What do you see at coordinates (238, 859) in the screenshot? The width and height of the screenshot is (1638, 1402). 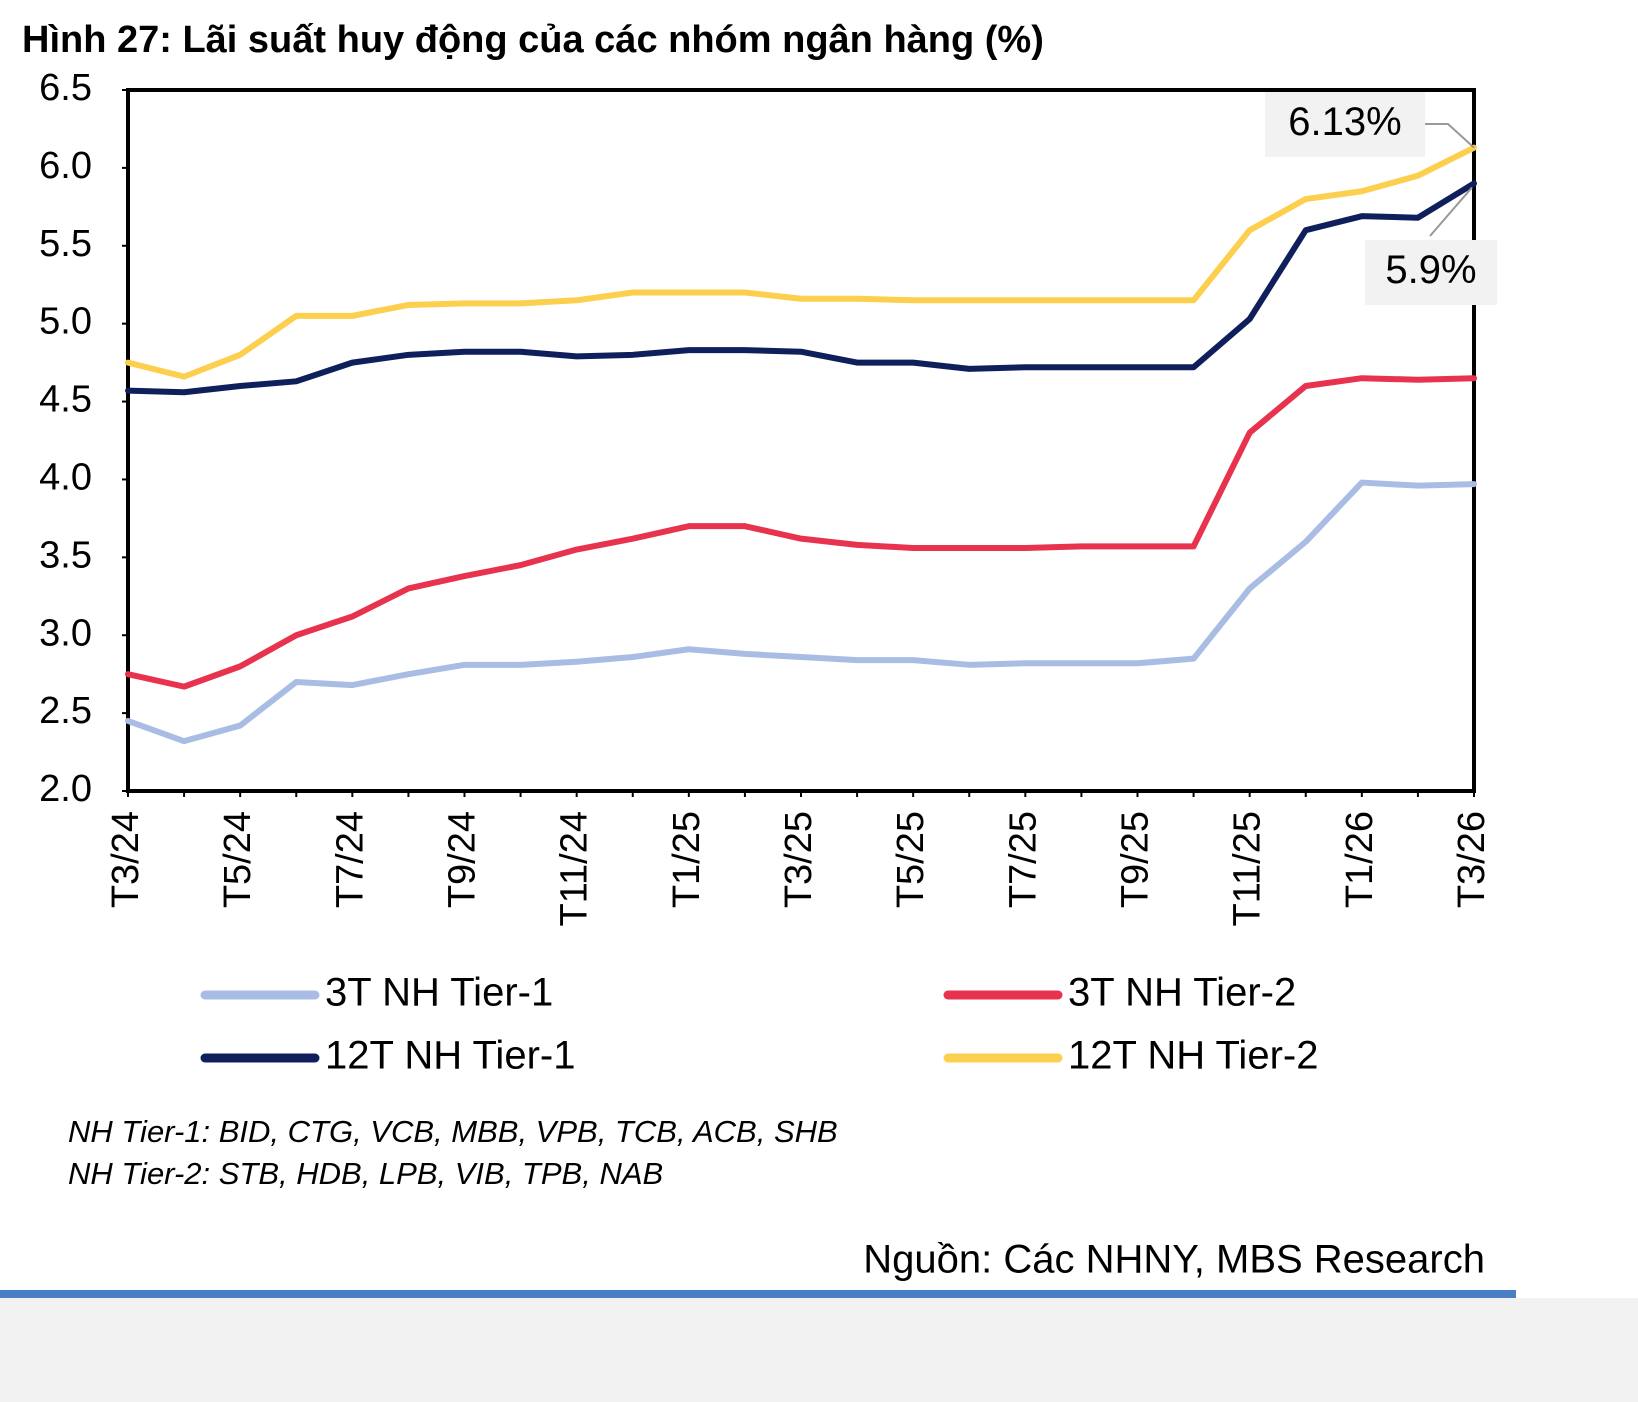 I see `x-tick-label: T5/24` at bounding box center [238, 859].